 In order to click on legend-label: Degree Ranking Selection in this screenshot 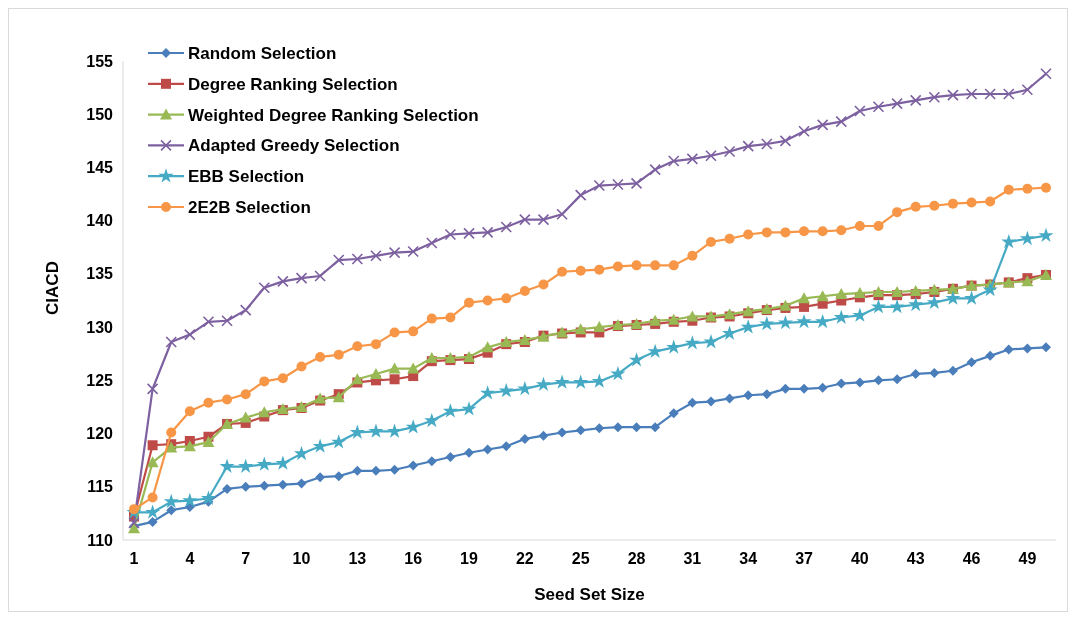, I will do `click(293, 84)`.